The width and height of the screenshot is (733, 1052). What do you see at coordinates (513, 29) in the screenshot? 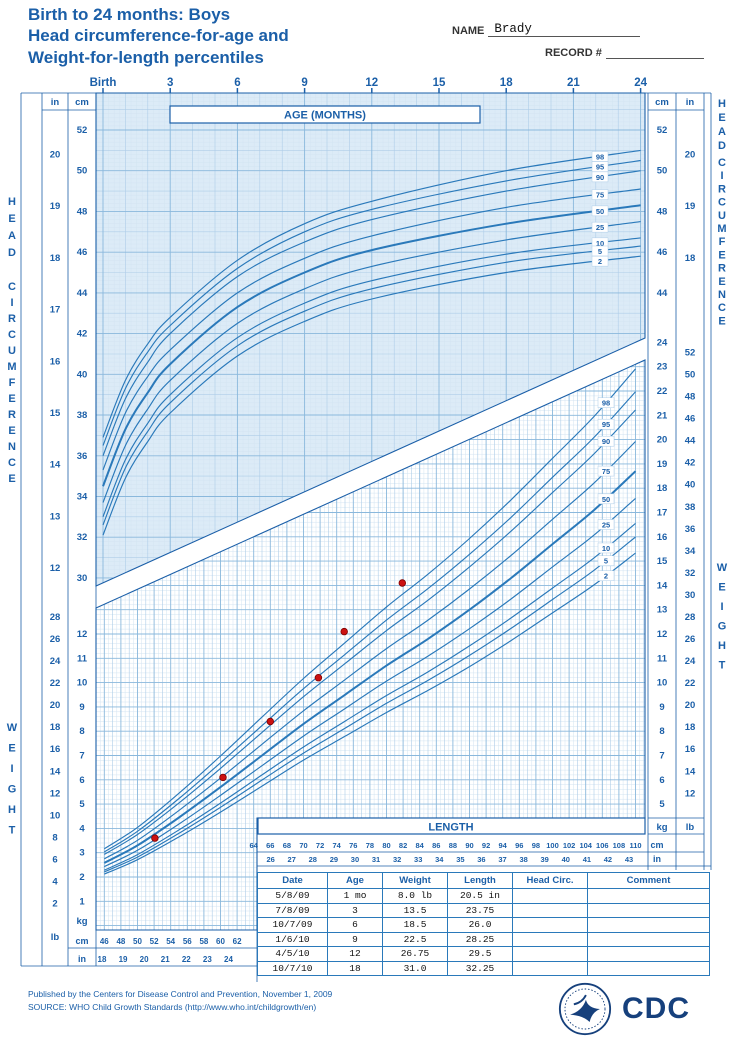
I see `name-value: Brady` at bounding box center [513, 29].